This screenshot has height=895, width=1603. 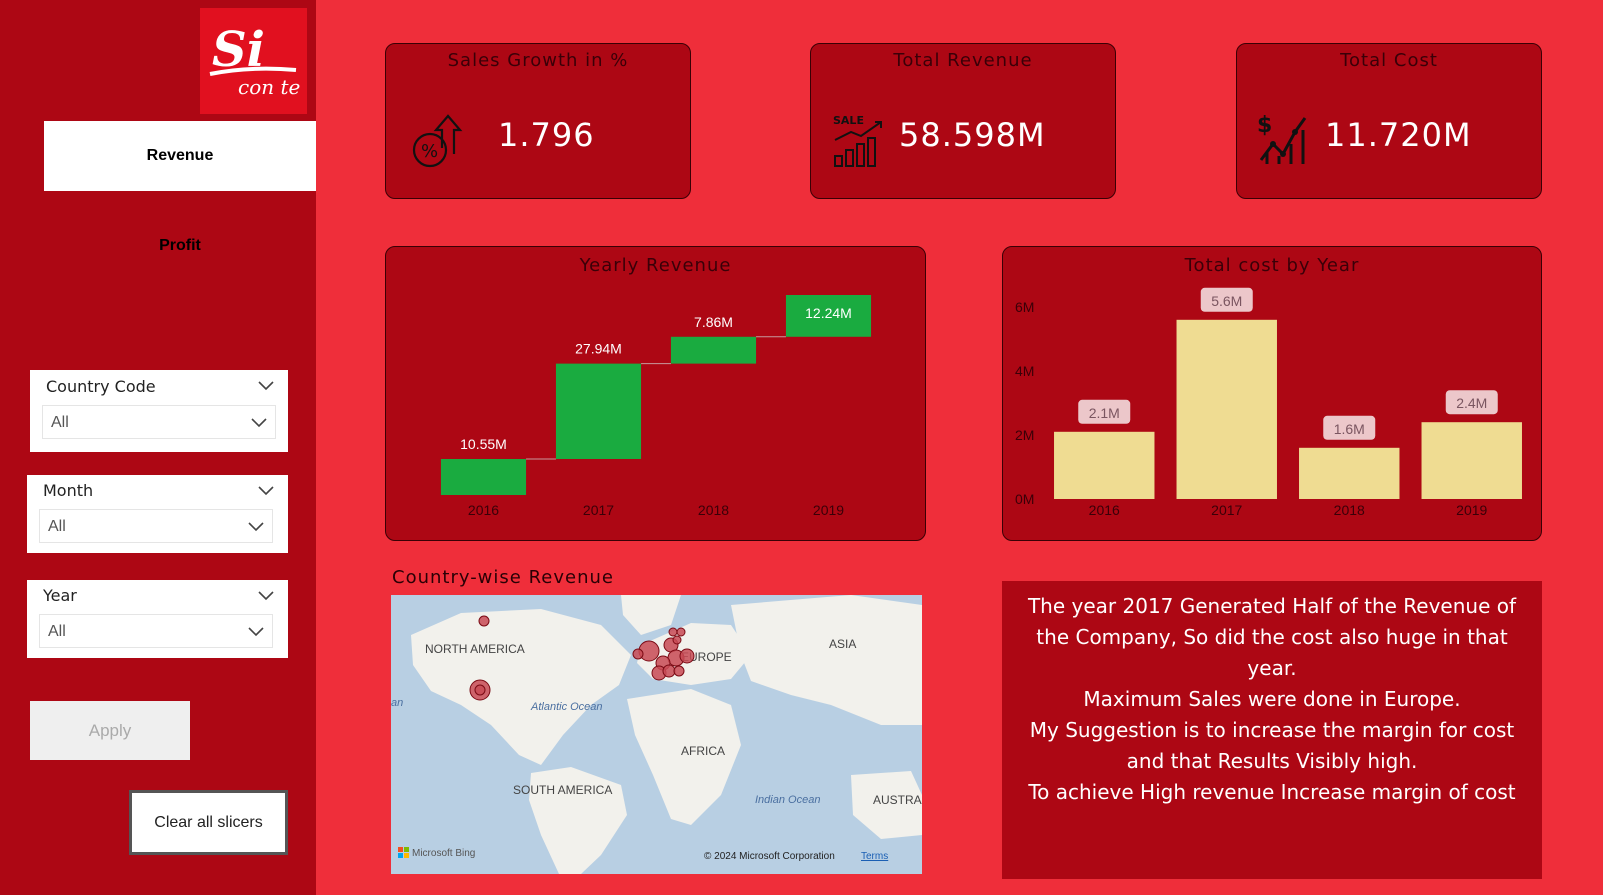 I want to click on cost-data-label: 1.6M, so click(x=1349, y=429).